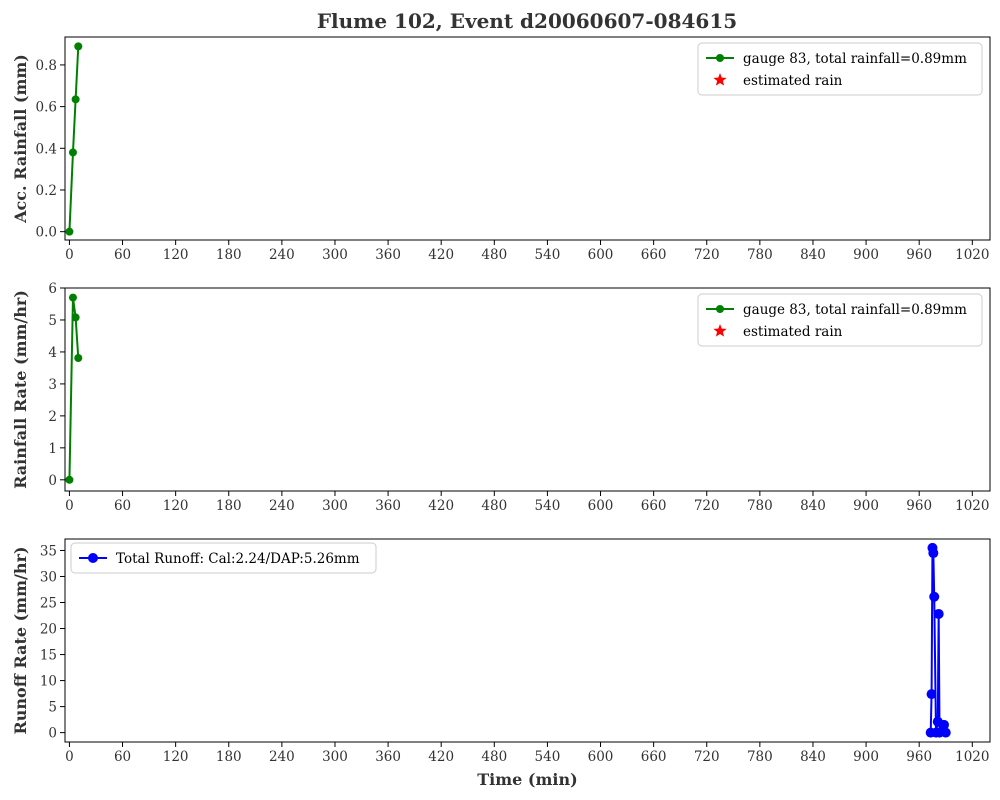 Image resolution: width=1000 pixels, height=800 pixels. What do you see at coordinates (527, 21) in the screenshot?
I see `chart-title: Flume 102, Event d20060607-084615` at bounding box center [527, 21].